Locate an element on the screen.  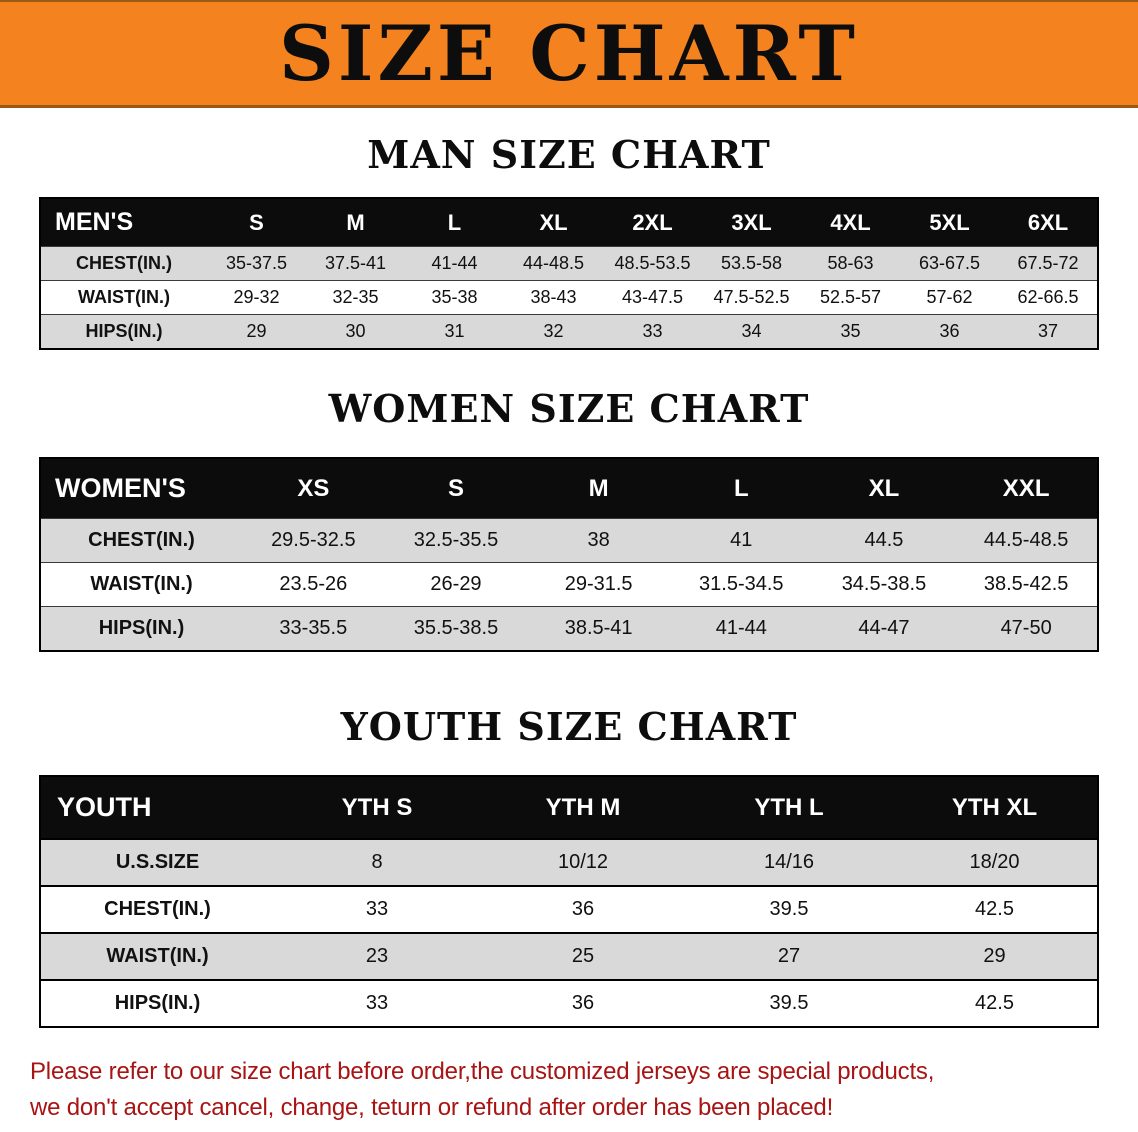
value-cell: 29-31.5 is located at coordinates (598, 584).